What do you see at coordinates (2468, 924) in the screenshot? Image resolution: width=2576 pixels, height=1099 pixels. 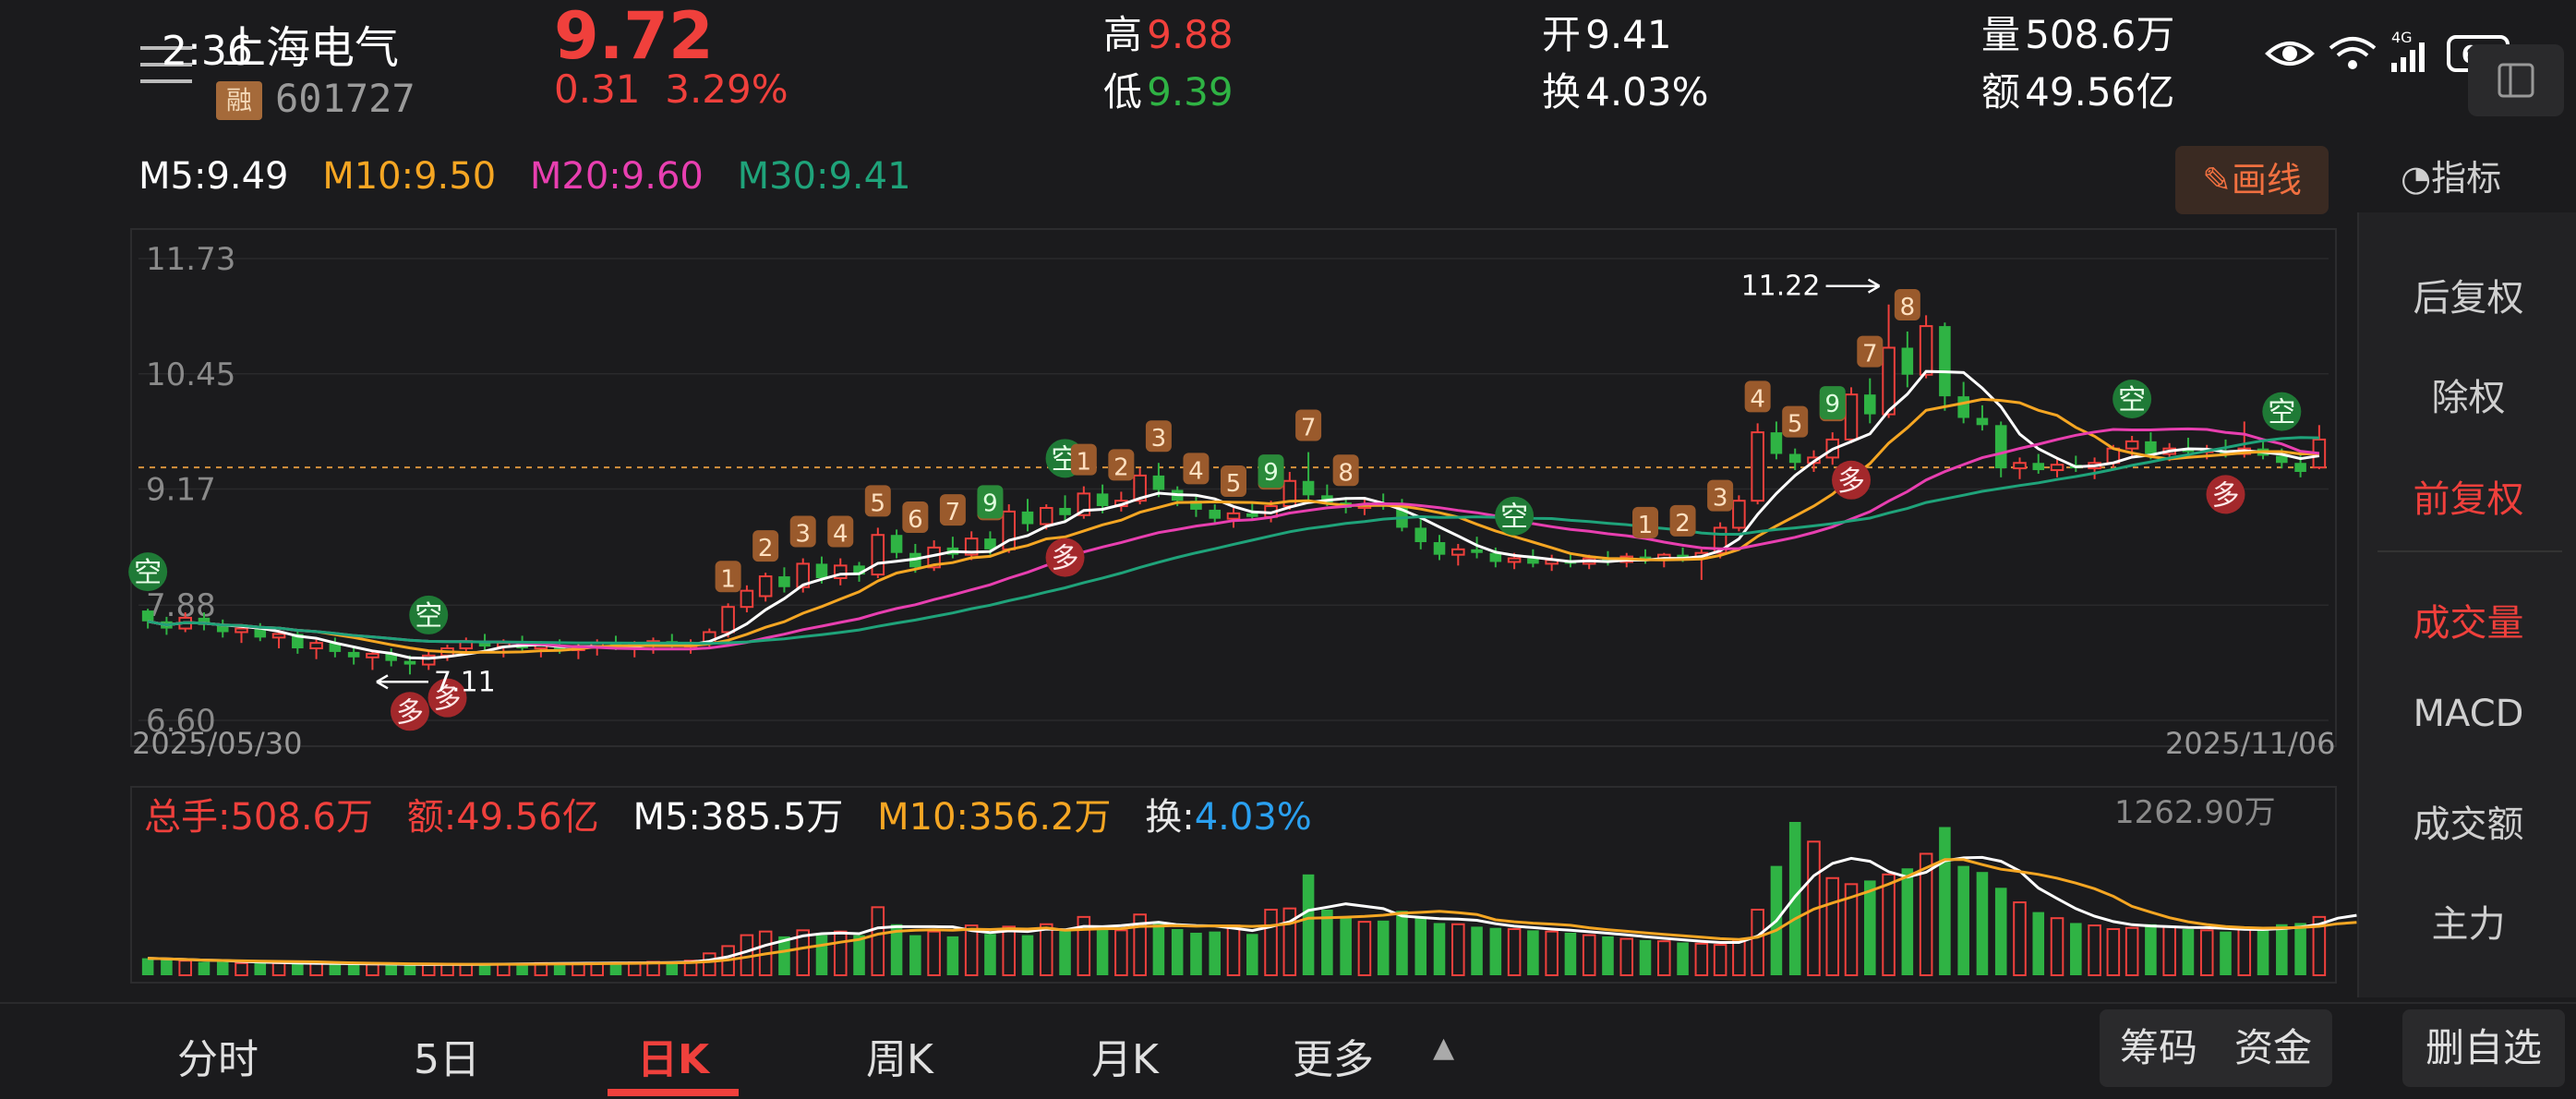 I see `side-item-main-force: 主力` at bounding box center [2468, 924].